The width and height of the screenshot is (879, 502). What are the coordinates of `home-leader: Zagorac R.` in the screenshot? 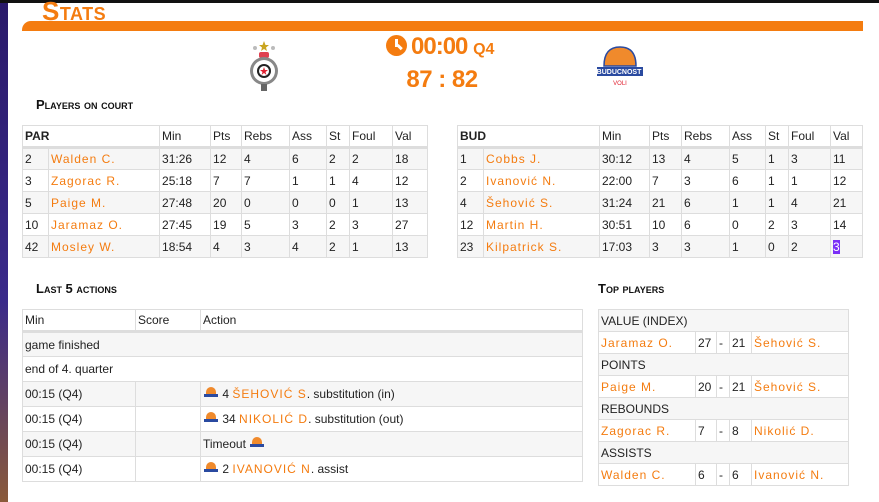 It's located at (647, 430).